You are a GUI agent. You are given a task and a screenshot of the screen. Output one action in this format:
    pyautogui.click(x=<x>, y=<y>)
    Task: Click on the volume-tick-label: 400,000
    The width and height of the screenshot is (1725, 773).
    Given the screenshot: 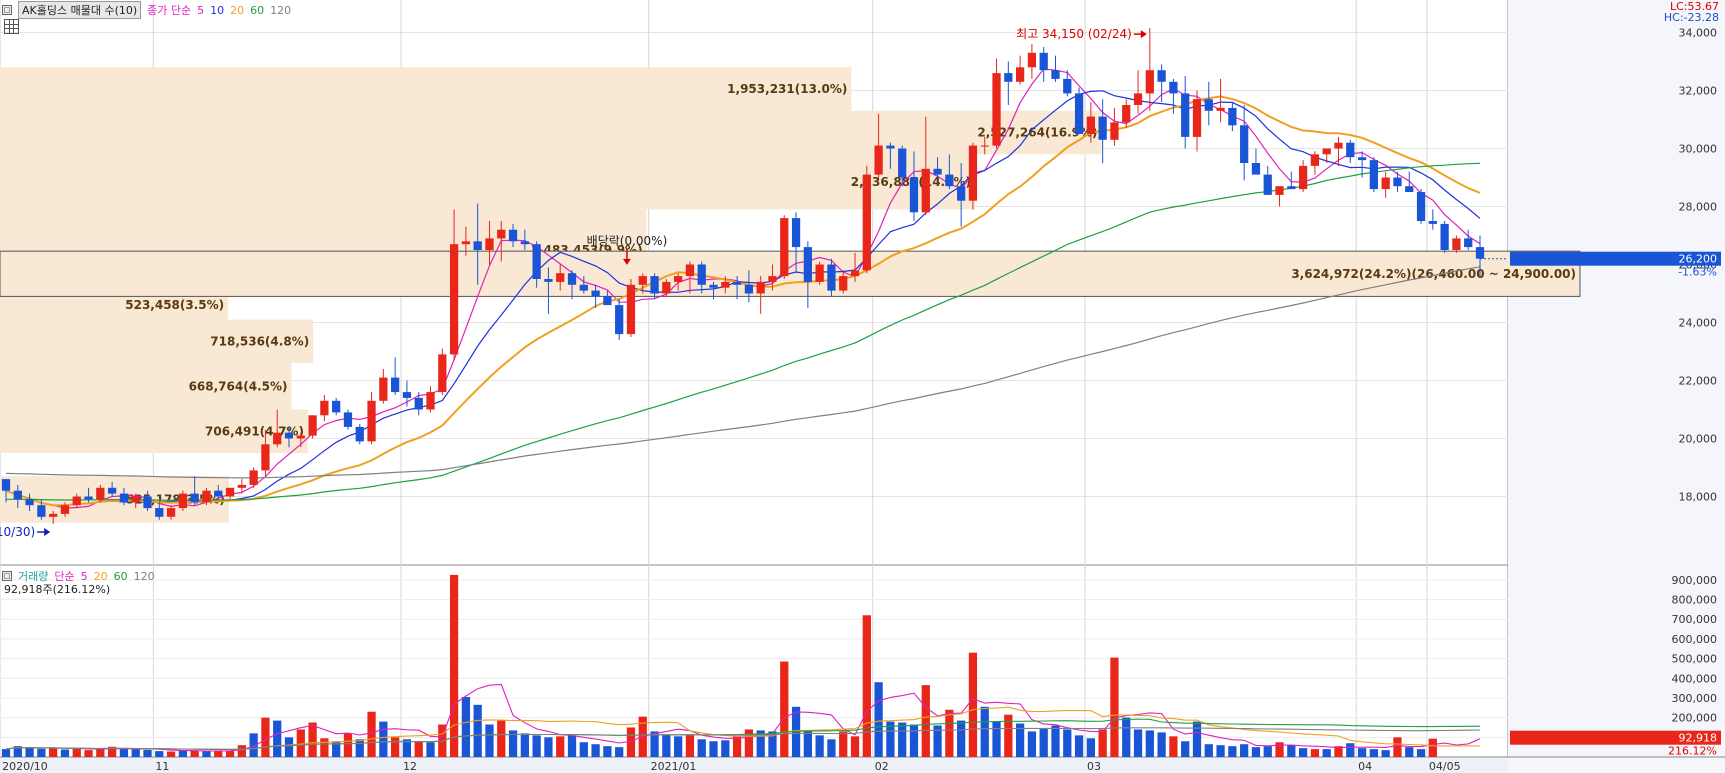 What is the action you would take?
    pyautogui.click(x=1695, y=678)
    